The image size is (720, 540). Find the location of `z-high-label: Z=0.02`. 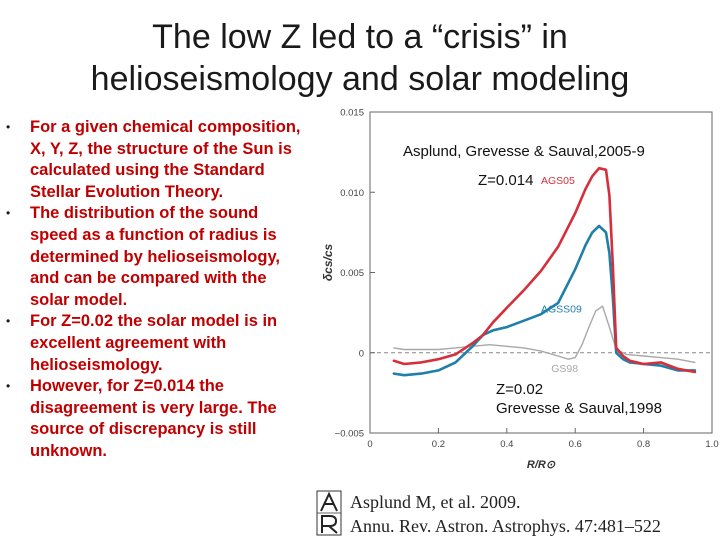

z-high-label: Z=0.02 is located at coordinates (520, 389).